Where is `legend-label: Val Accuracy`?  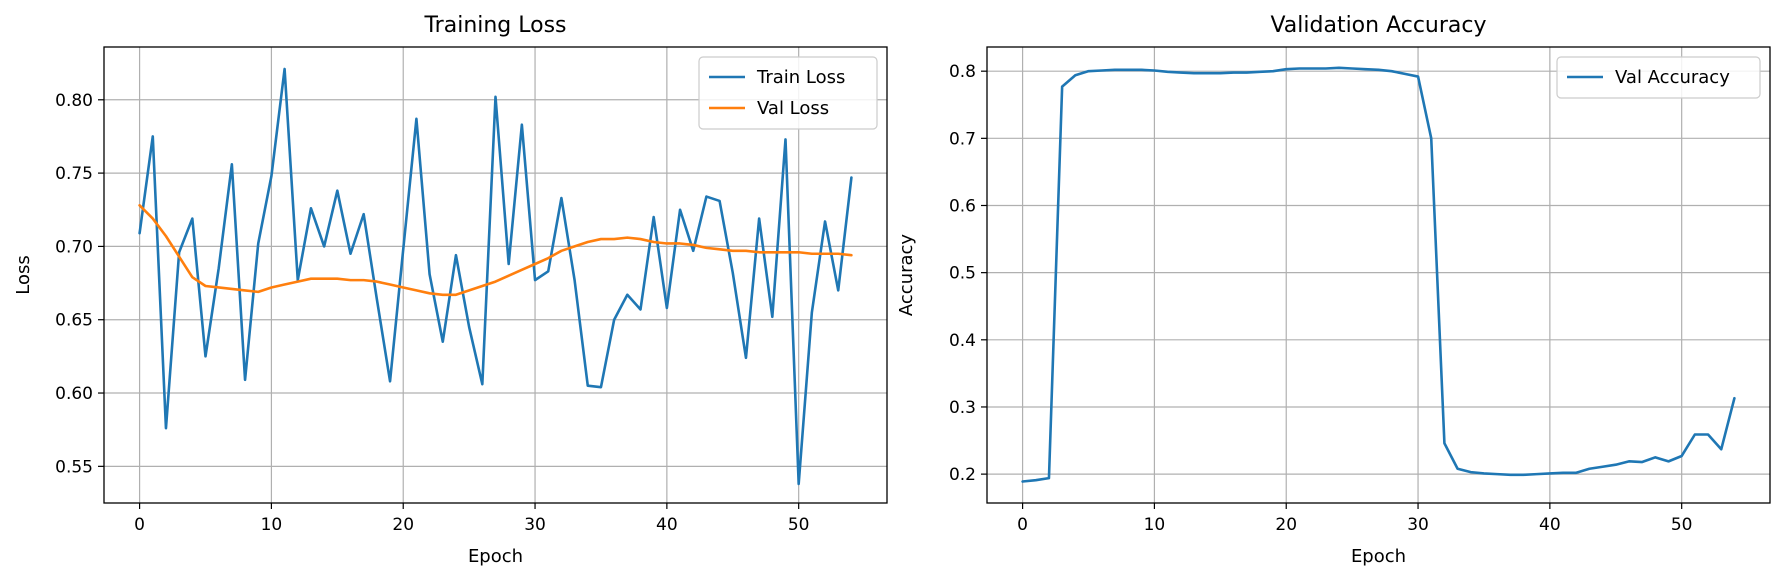 legend-label: Val Accuracy is located at coordinates (1672, 77).